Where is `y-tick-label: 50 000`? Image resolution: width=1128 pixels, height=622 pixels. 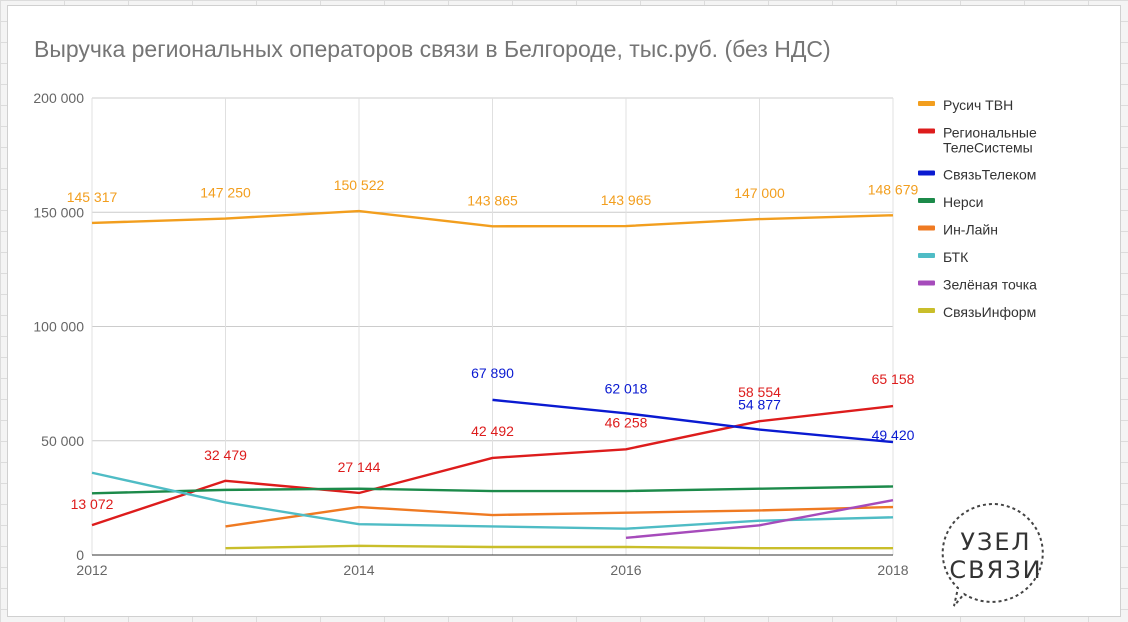 y-tick-label: 50 000 is located at coordinates (62, 441).